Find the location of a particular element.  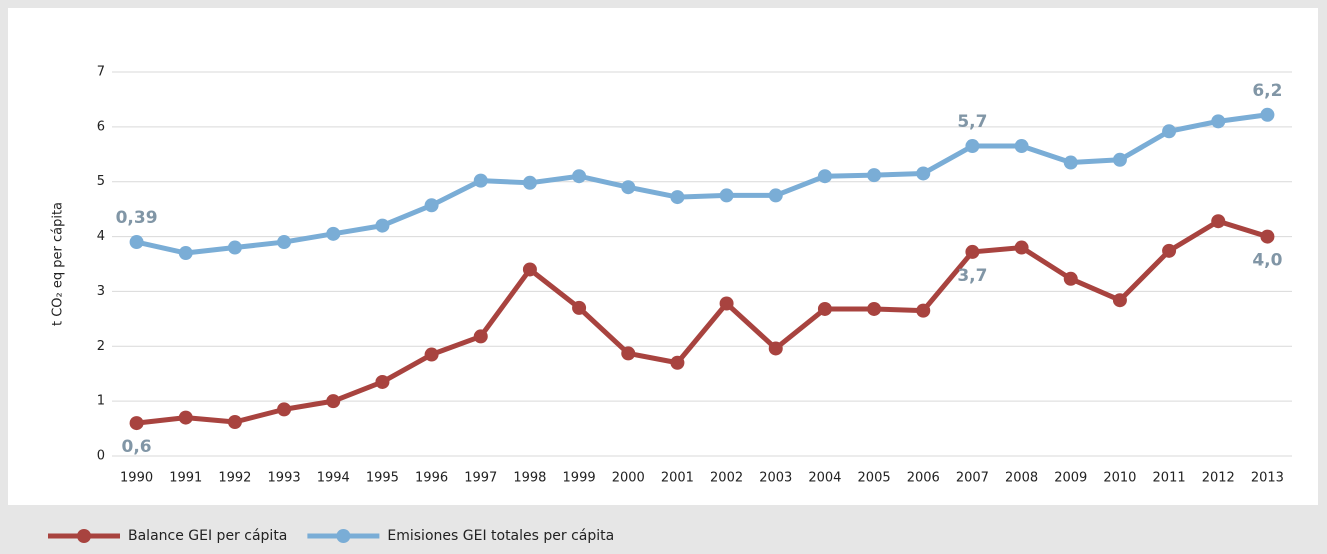

x-tick-label: 2006 is located at coordinates (923, 478).